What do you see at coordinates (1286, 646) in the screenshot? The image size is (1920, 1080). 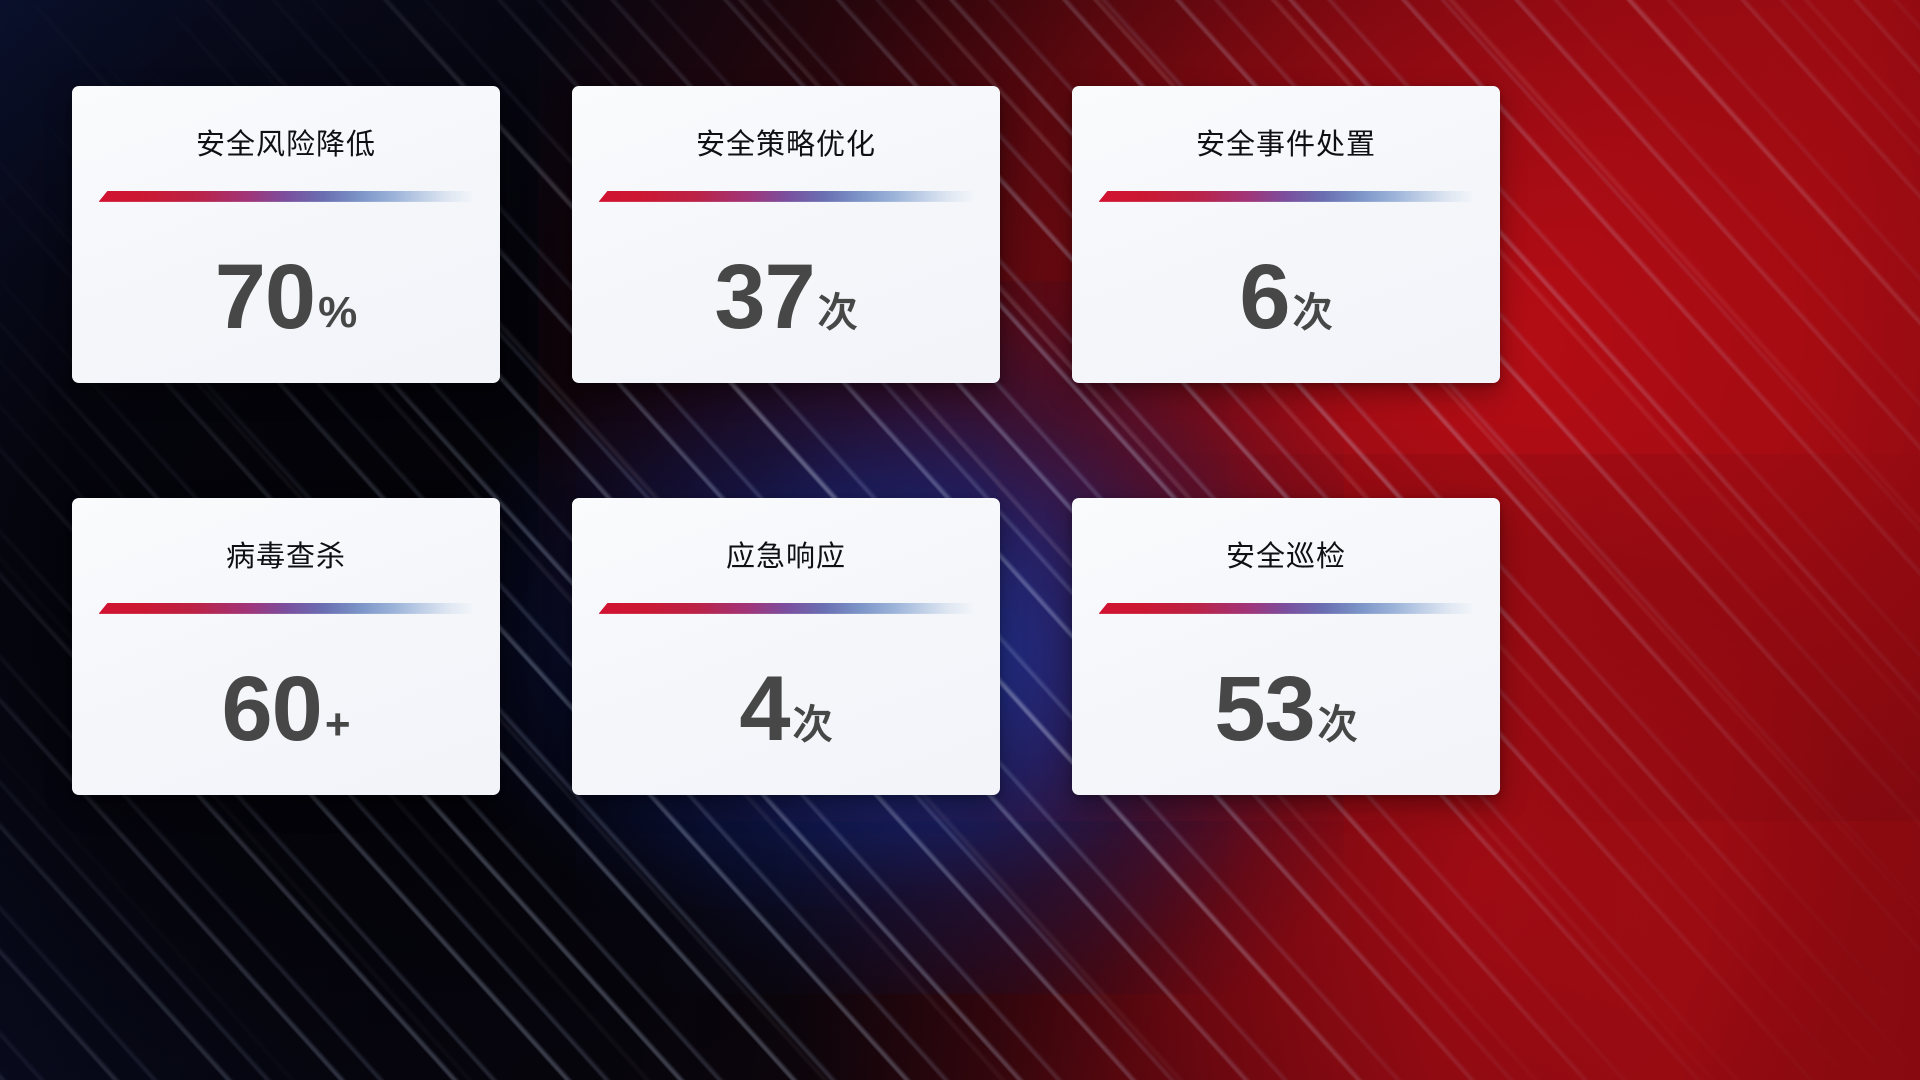 I see `metric-card: 安全巡检 53 次` at bounding box center [1286, 646].